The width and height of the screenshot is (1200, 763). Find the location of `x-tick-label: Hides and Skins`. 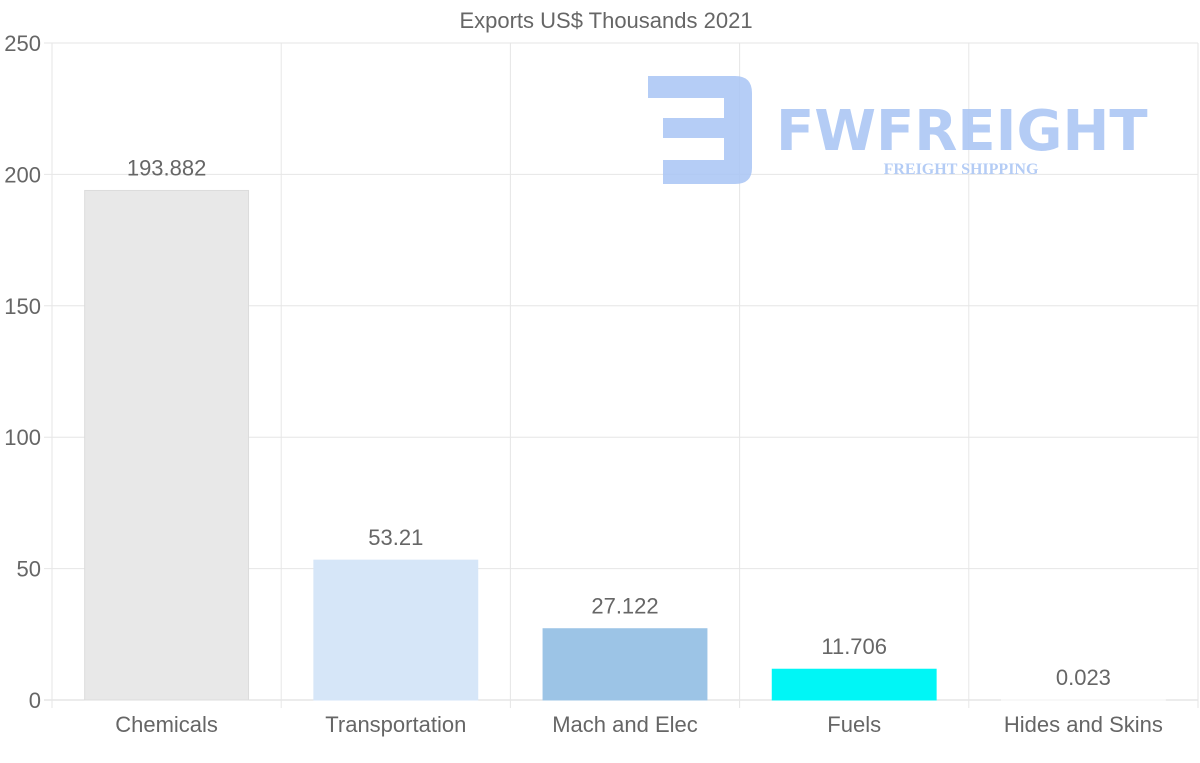

x-tick-label: Hides and Skins is located at coordinates (1083, 724).